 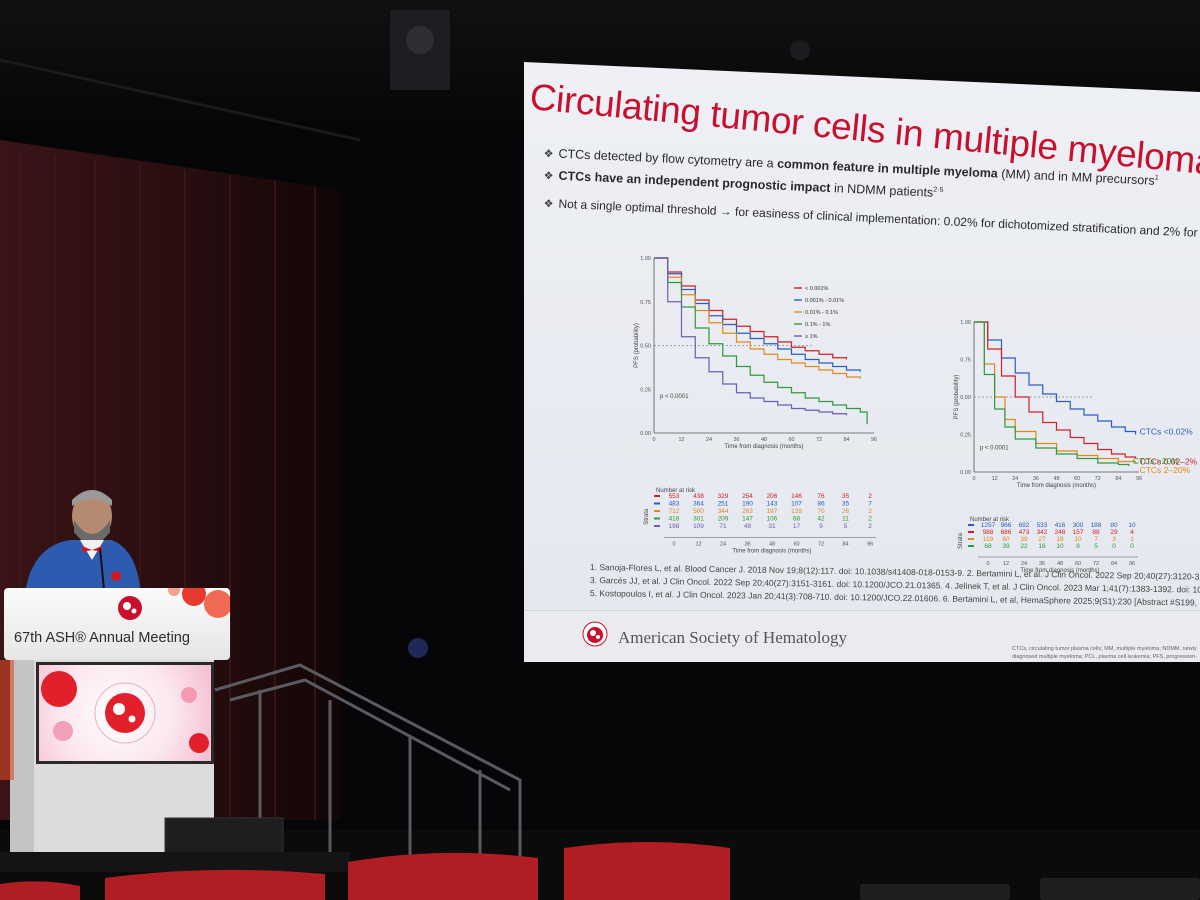 What do you see at coordinates (681, 440) in the screenshot?
I see `x-tick-label: 12` at bounding box center [681, 440].